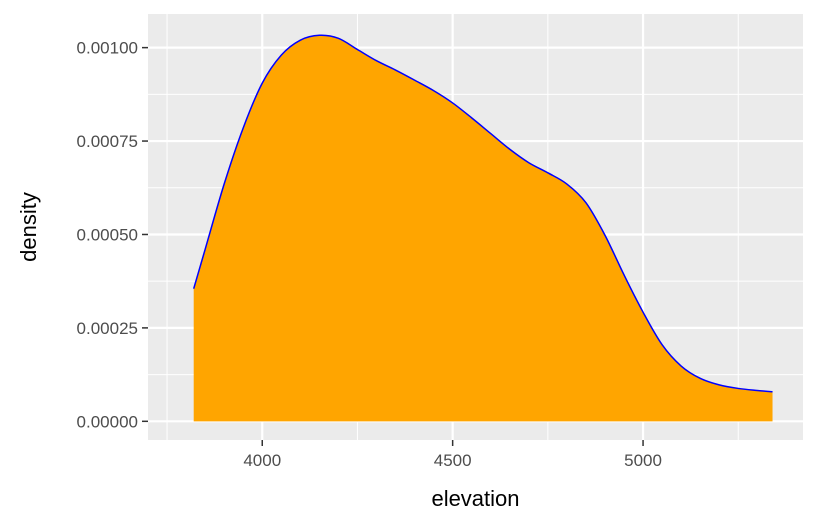  Describe the element at coordinates (475, 498) in the screenshot. I see `x-axis-title: elevation` at that location.